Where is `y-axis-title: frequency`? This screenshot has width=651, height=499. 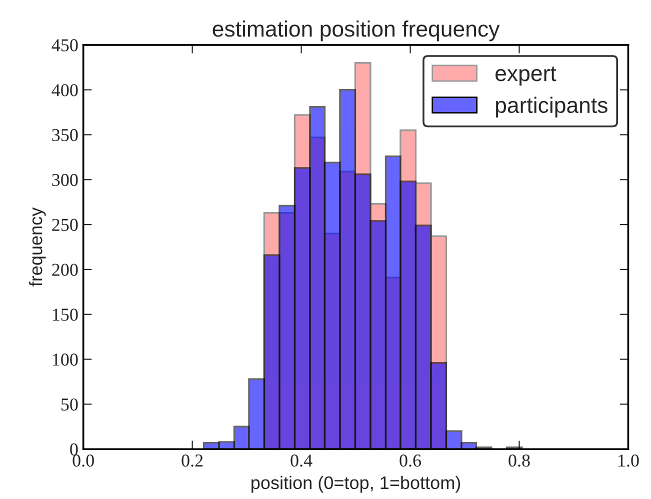
y-axis-title: frequency is located at coordinates (37, 246).